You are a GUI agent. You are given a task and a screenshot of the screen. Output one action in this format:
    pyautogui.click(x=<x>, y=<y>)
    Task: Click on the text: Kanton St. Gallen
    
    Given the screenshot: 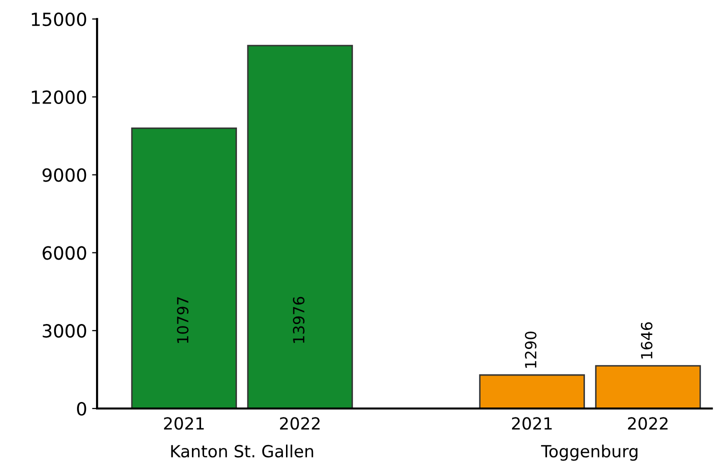 What is the action you would take?
    pyautogui.click(x=242, y=451)
    